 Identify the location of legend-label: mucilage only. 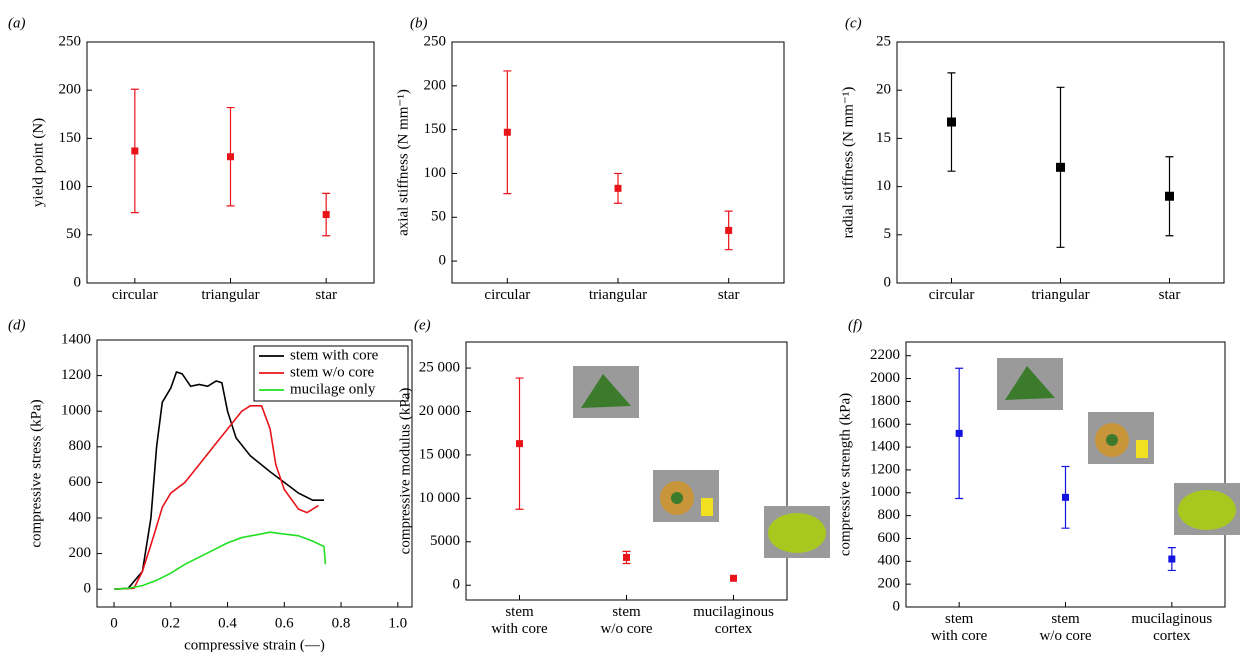
(333, 389).